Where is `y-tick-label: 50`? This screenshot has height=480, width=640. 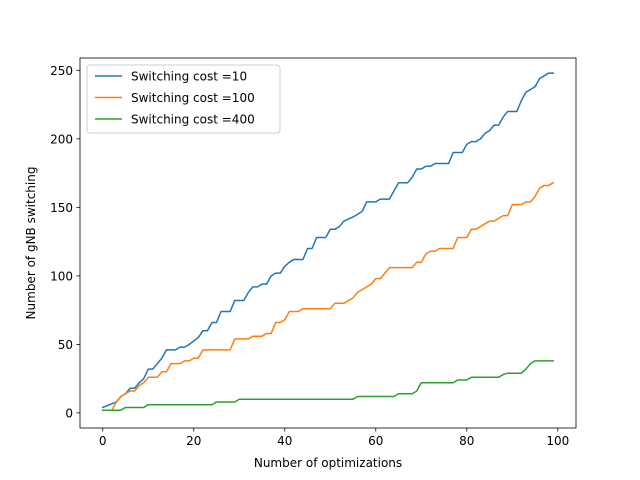
y-tick-label: 50 is located at coordinates (65, 345).